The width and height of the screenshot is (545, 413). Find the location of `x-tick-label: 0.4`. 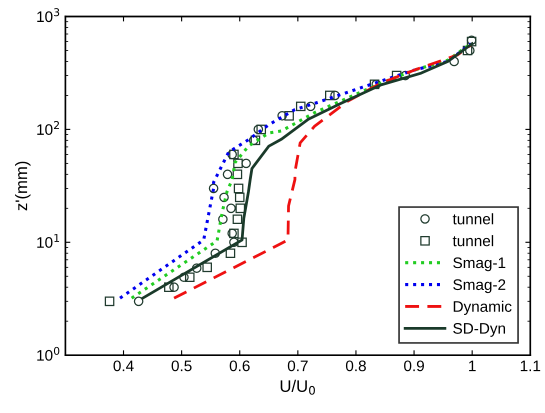

x-tick-label: 0.4 is located at coordinates (123, 366).